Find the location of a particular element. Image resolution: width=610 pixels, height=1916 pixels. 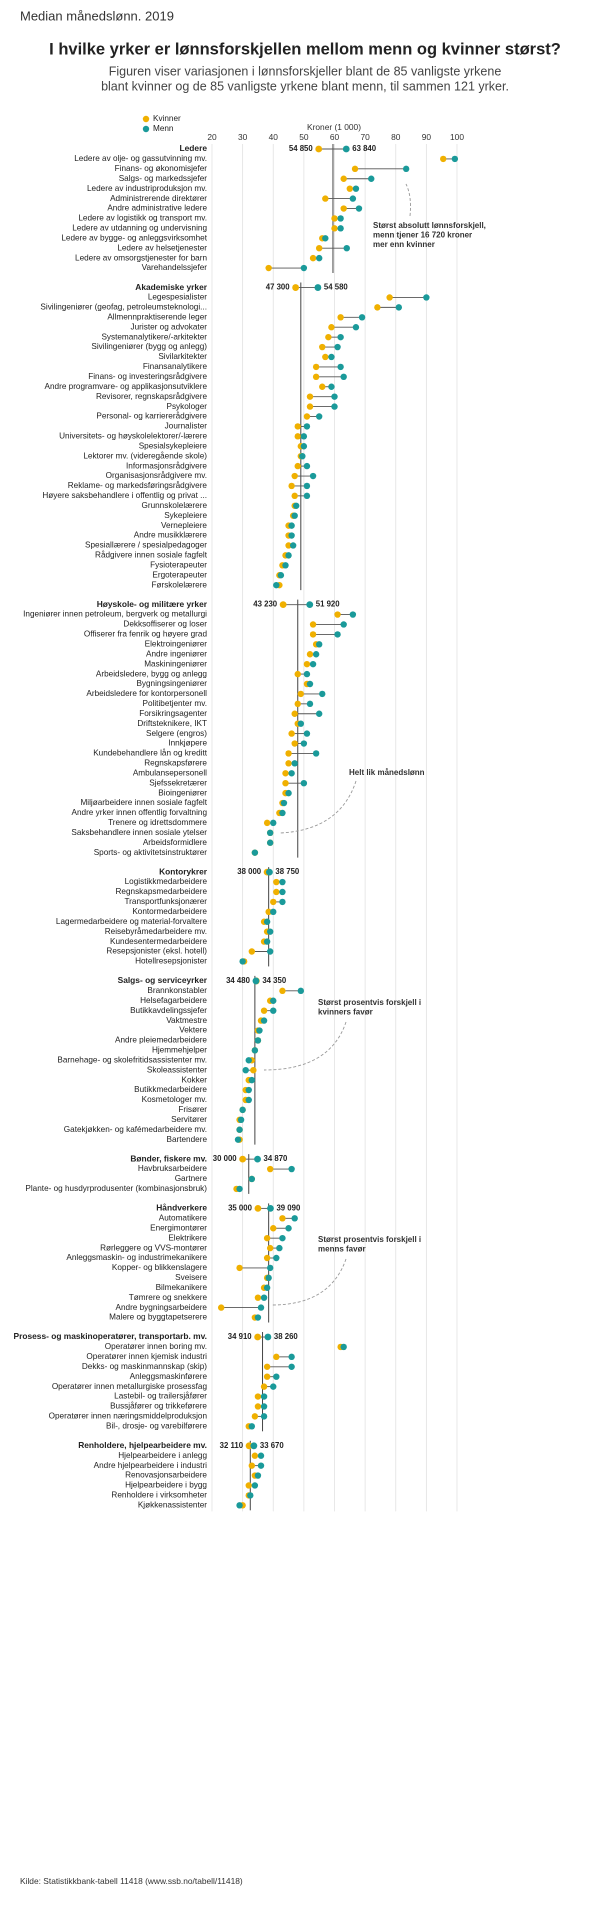

group-header: Håndverkere is located at coordinates (181, 1208).